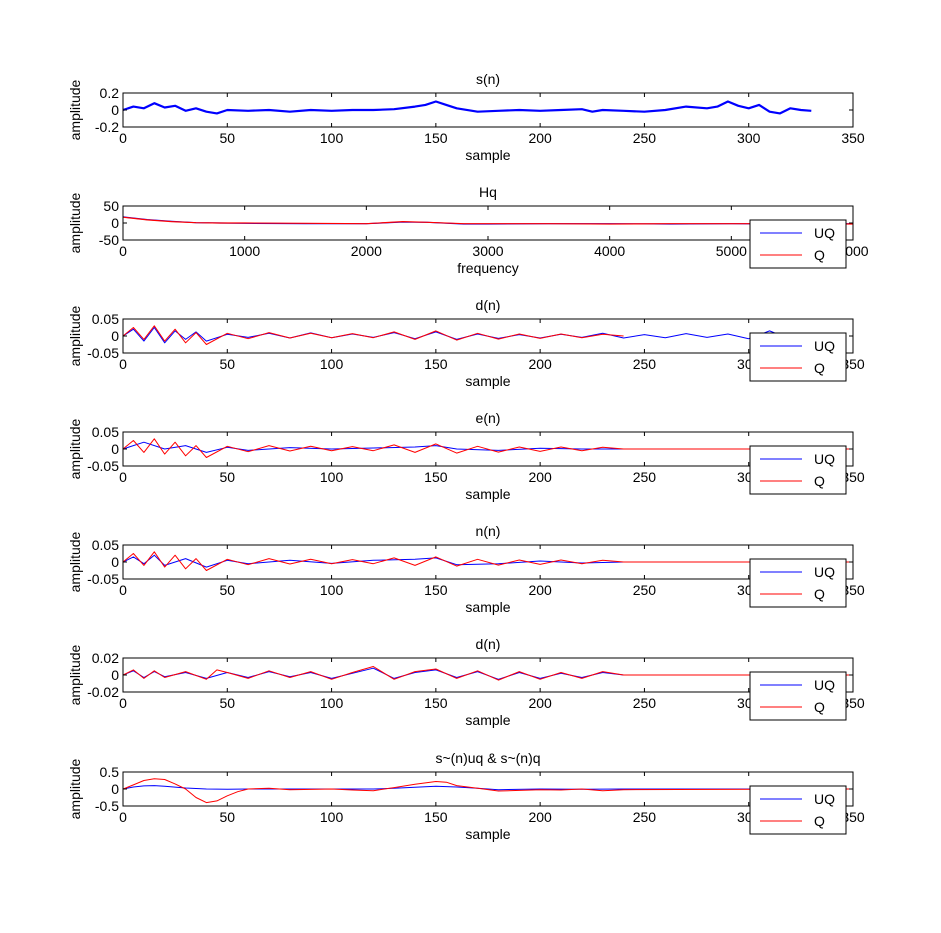 The height and width of the screenshot is (933, 941). I want to click on x-tick-label: 2000, so click(366, 251).